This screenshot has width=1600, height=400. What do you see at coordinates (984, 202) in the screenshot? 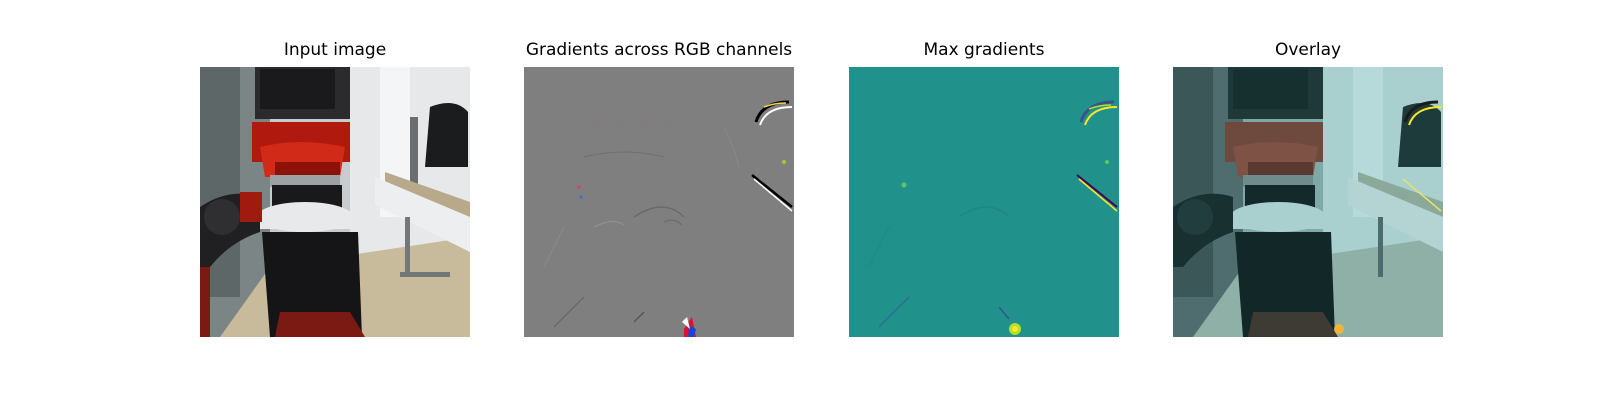
I see `max-gradients-image` at bounding box center [984, 202].